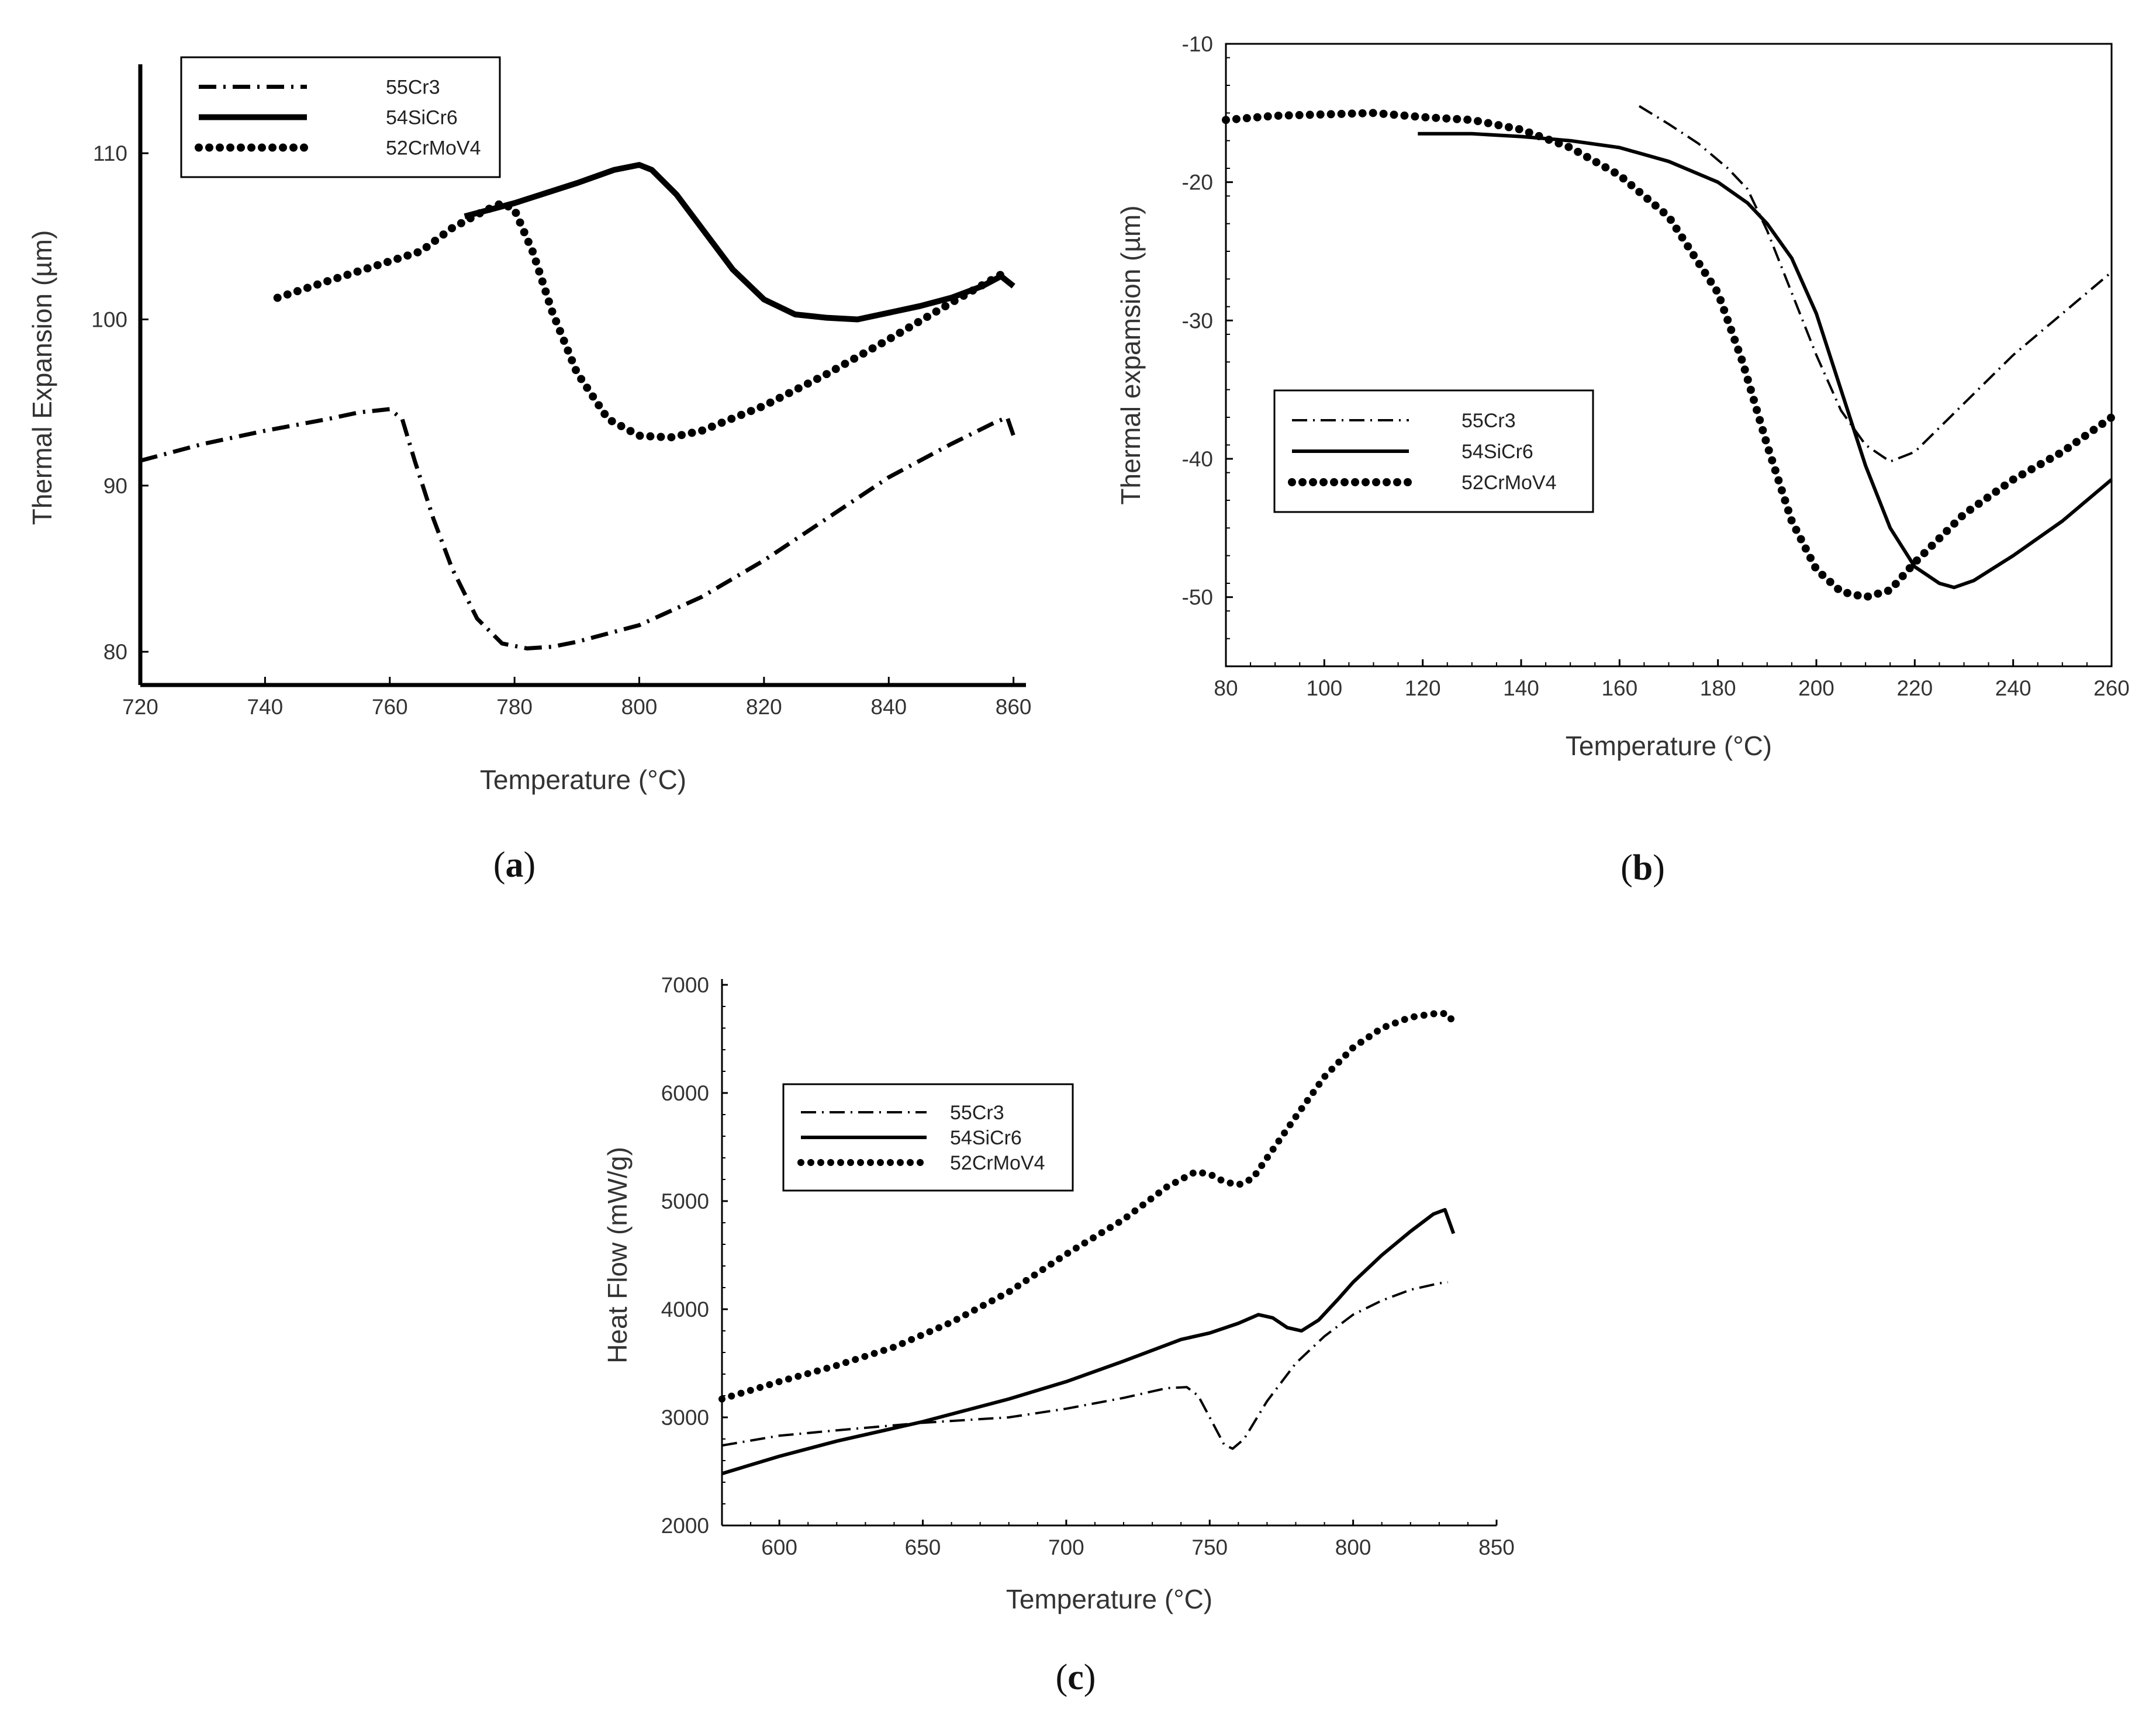 The height and width of the screenshot is (1709, 2156). I want to click on y-tick-label: 7000, so click(685, 985).